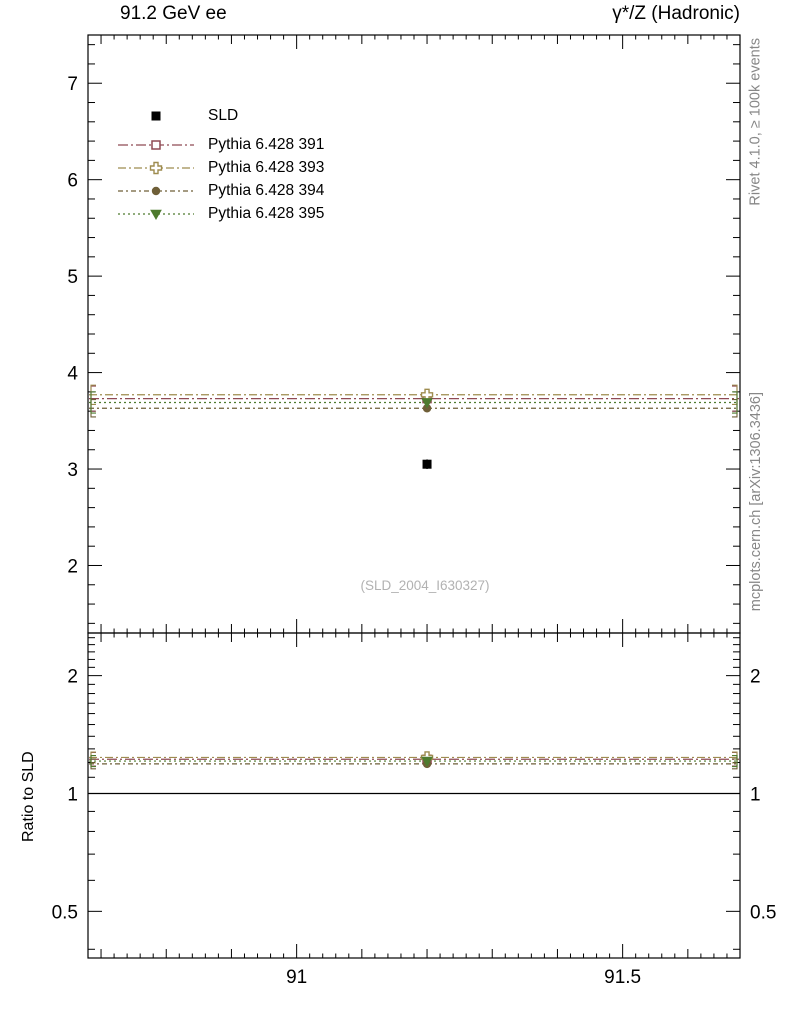 The width and height of the screenshot is (786, 1024). What do you see at coordinates (28, 796) in the screenshot?
I see `ratio-axis-title: Ratio to SLD` at bounding box center [28, 796].